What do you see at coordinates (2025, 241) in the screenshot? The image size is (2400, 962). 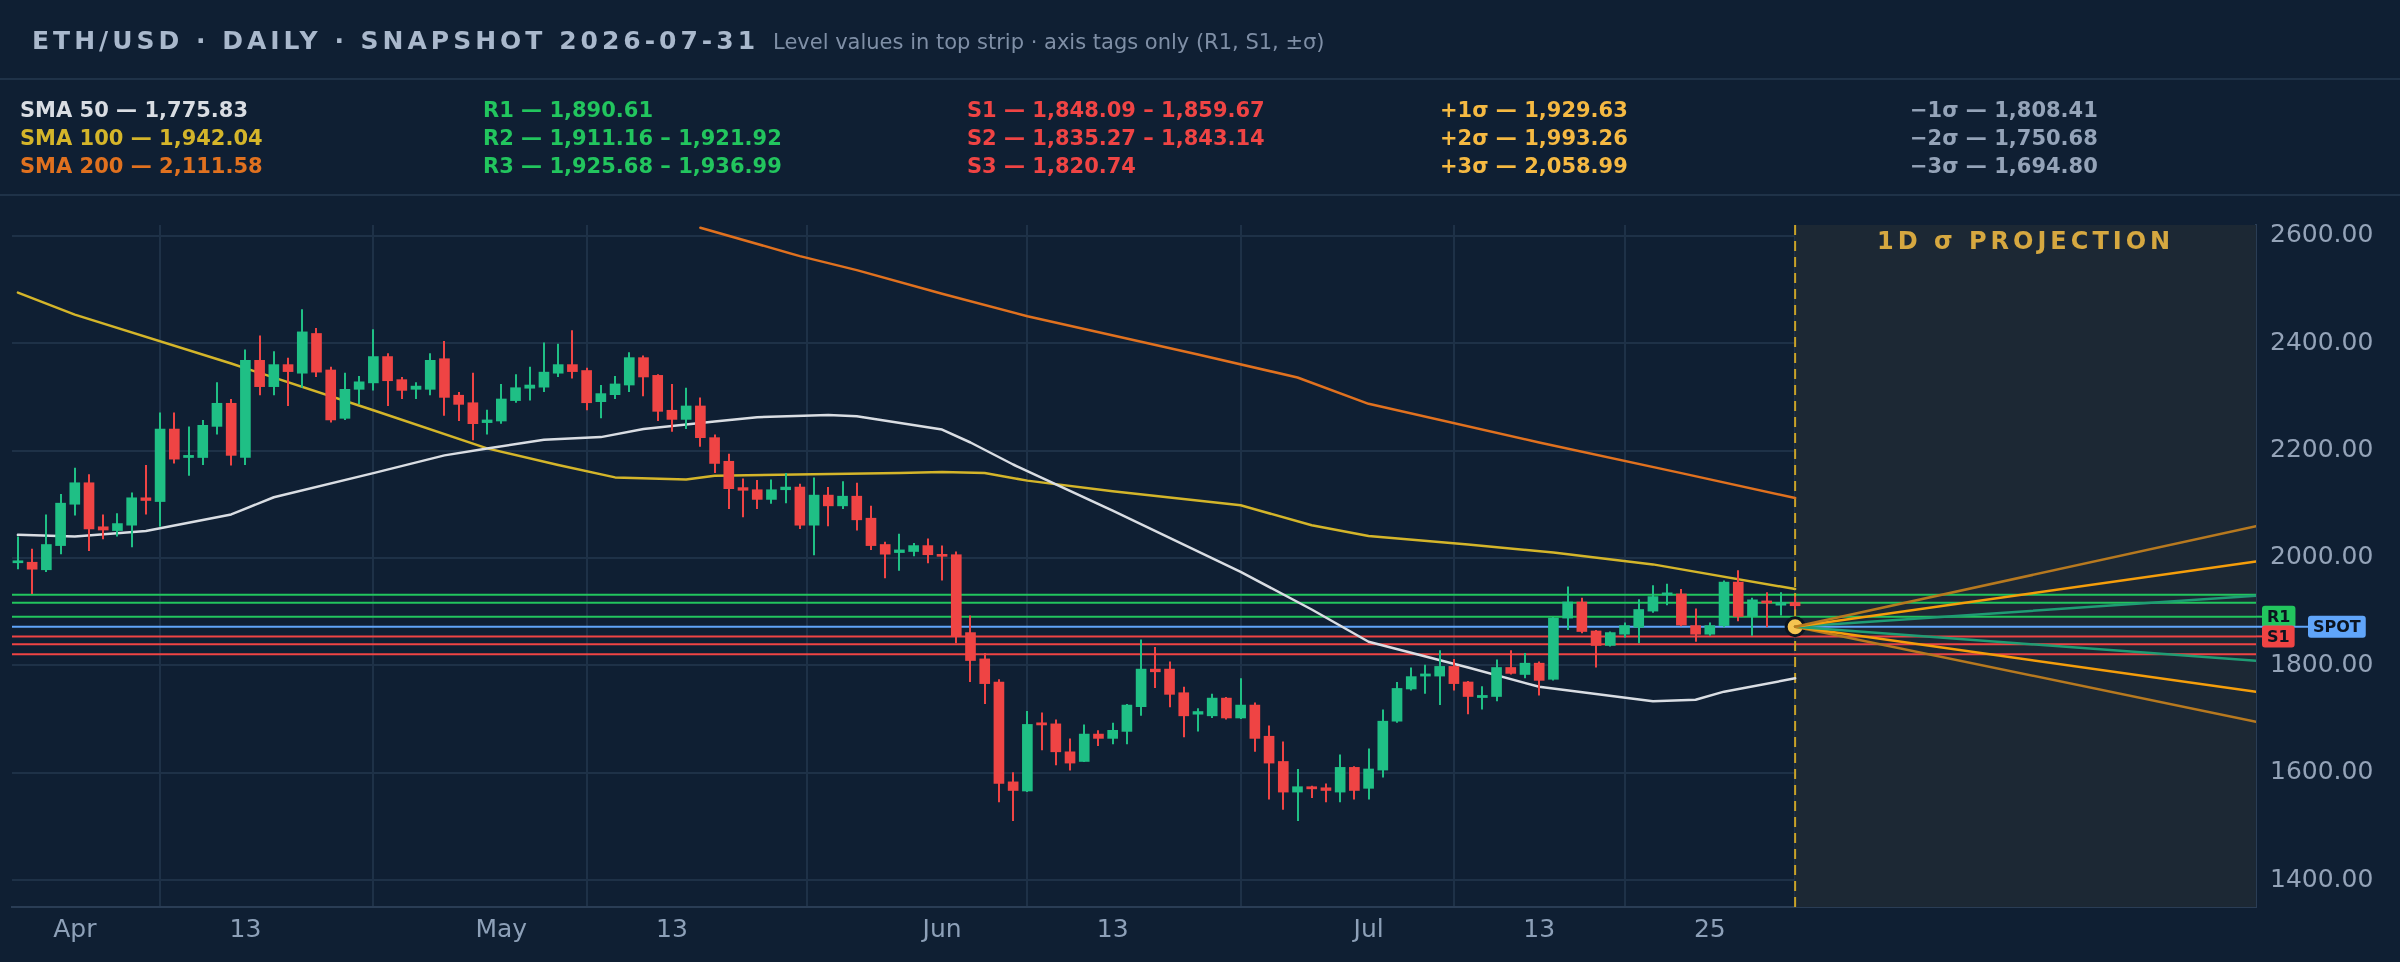 I see `band-label: 1D σ PROJECTION` at bounding box center [2025, 241].